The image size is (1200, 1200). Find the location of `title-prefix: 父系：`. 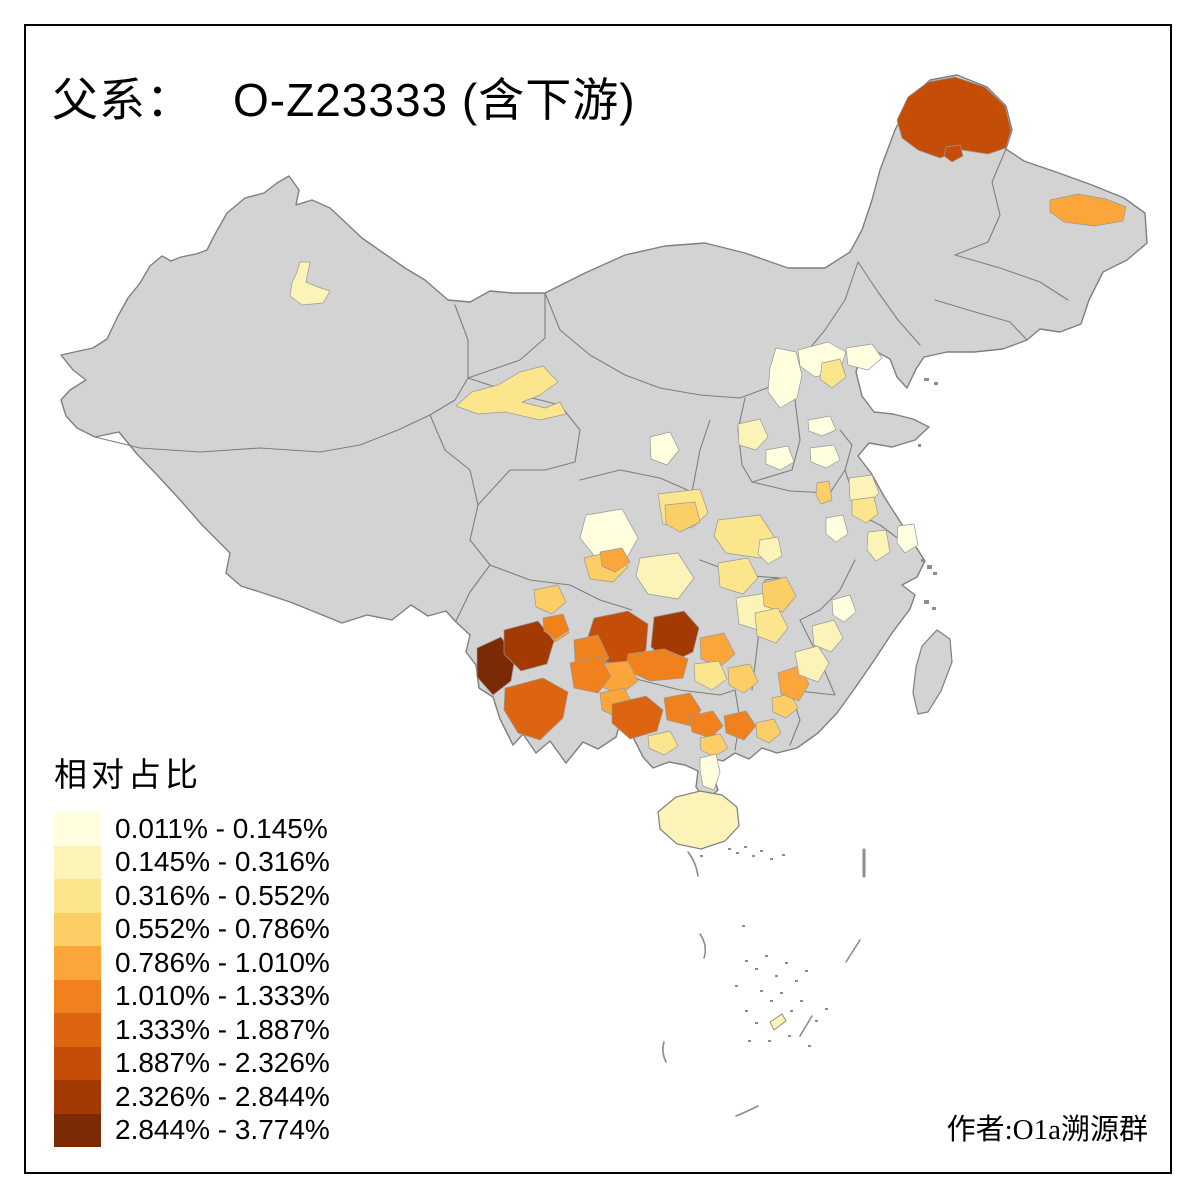

title-prefix: 父系： is located at coordinates (122, 100).